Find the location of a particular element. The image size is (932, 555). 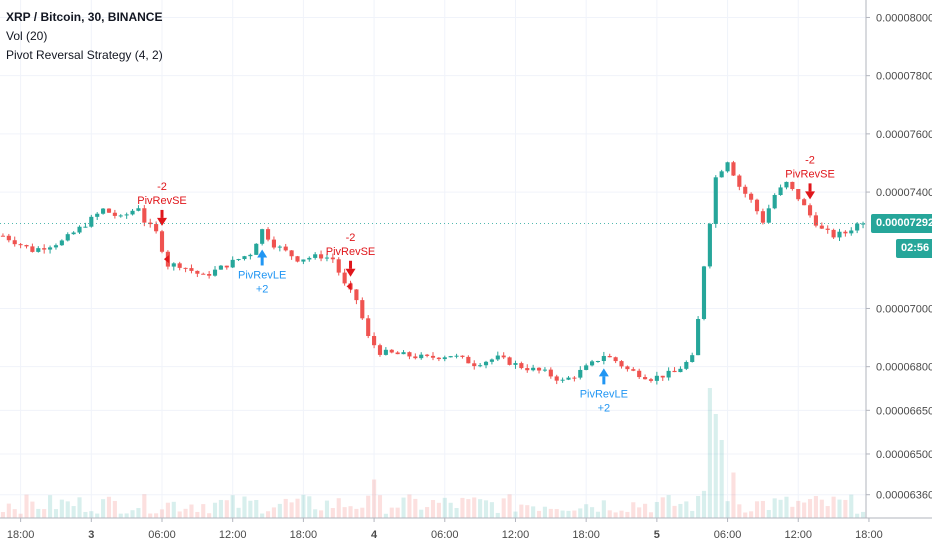

volume-indicator-label: Vol (20) is located at coordinates (27, 36).